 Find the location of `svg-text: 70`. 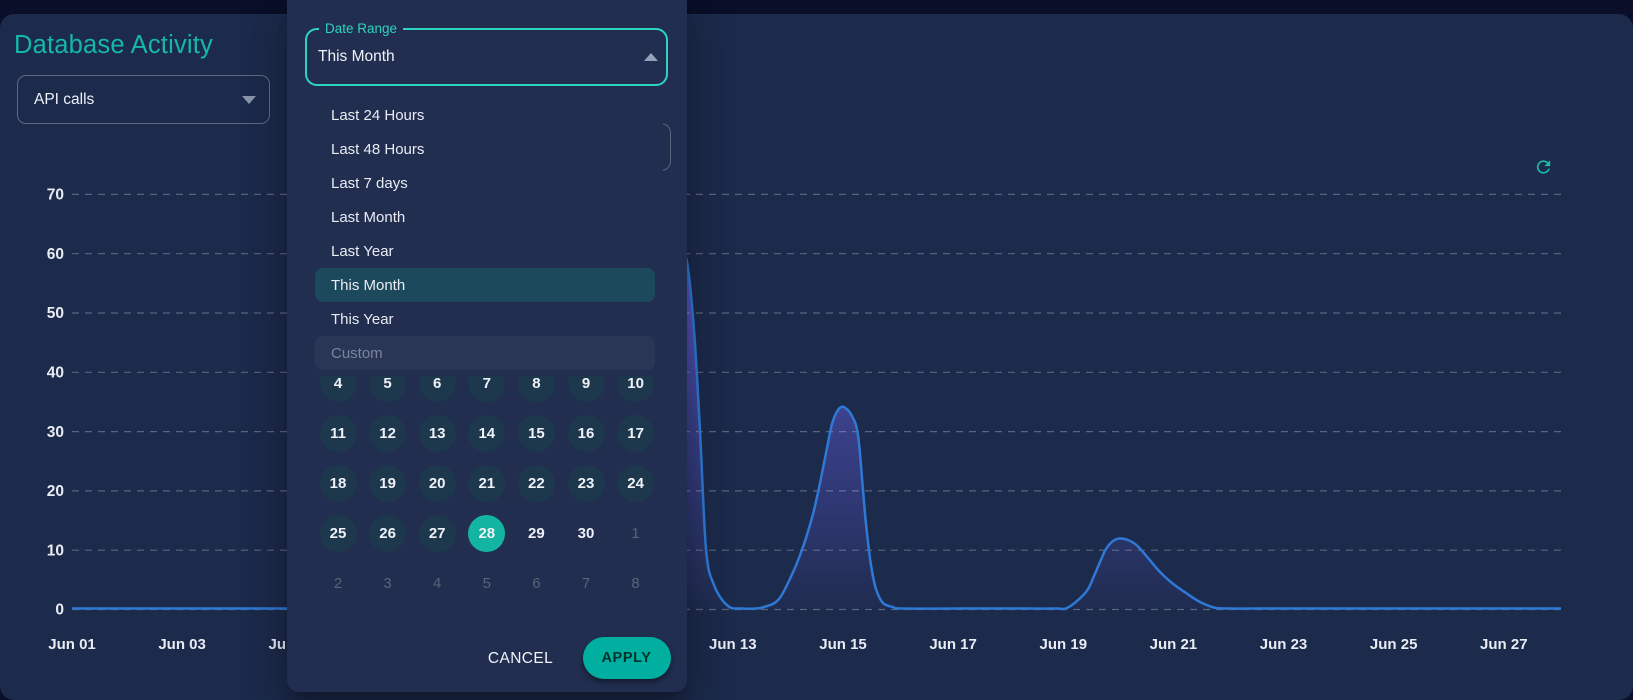

svg-text: 70 is located at coordinates (55, 195).